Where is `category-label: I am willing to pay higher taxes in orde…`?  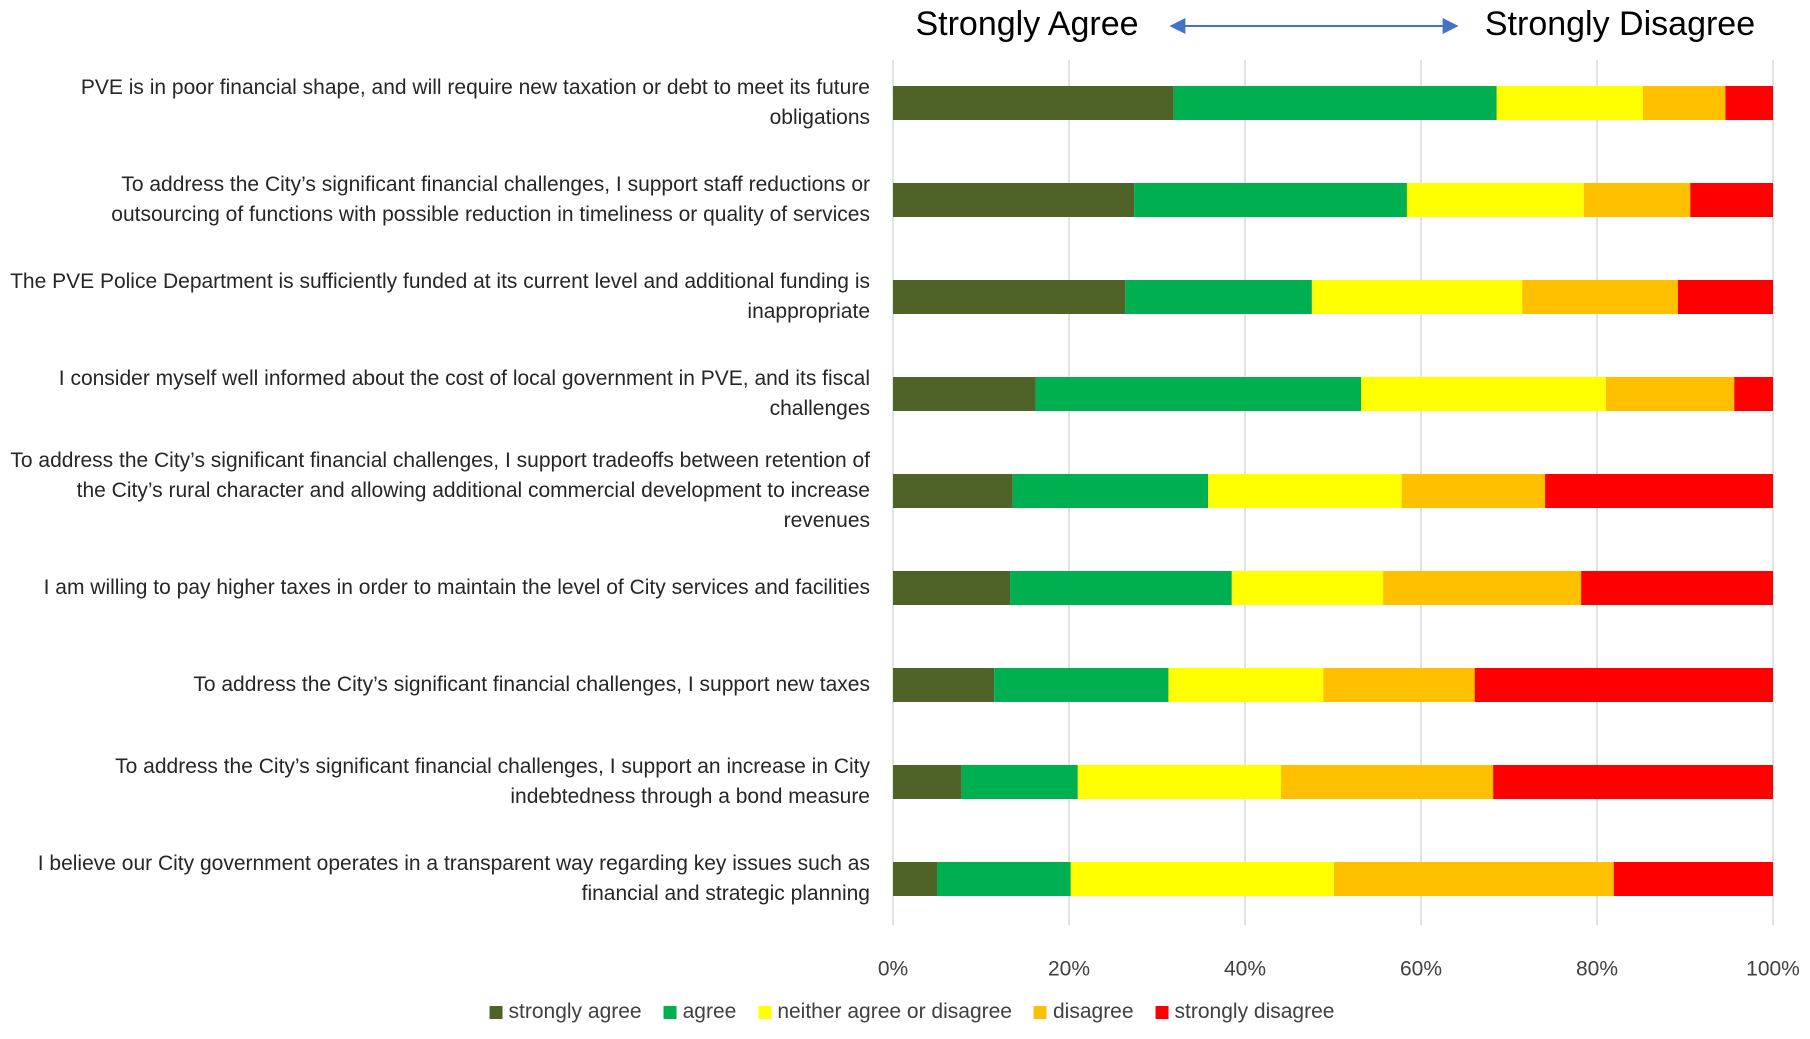 category-label: I am willing to pay higher taxes in orde… is located at coordinates (456, 587).